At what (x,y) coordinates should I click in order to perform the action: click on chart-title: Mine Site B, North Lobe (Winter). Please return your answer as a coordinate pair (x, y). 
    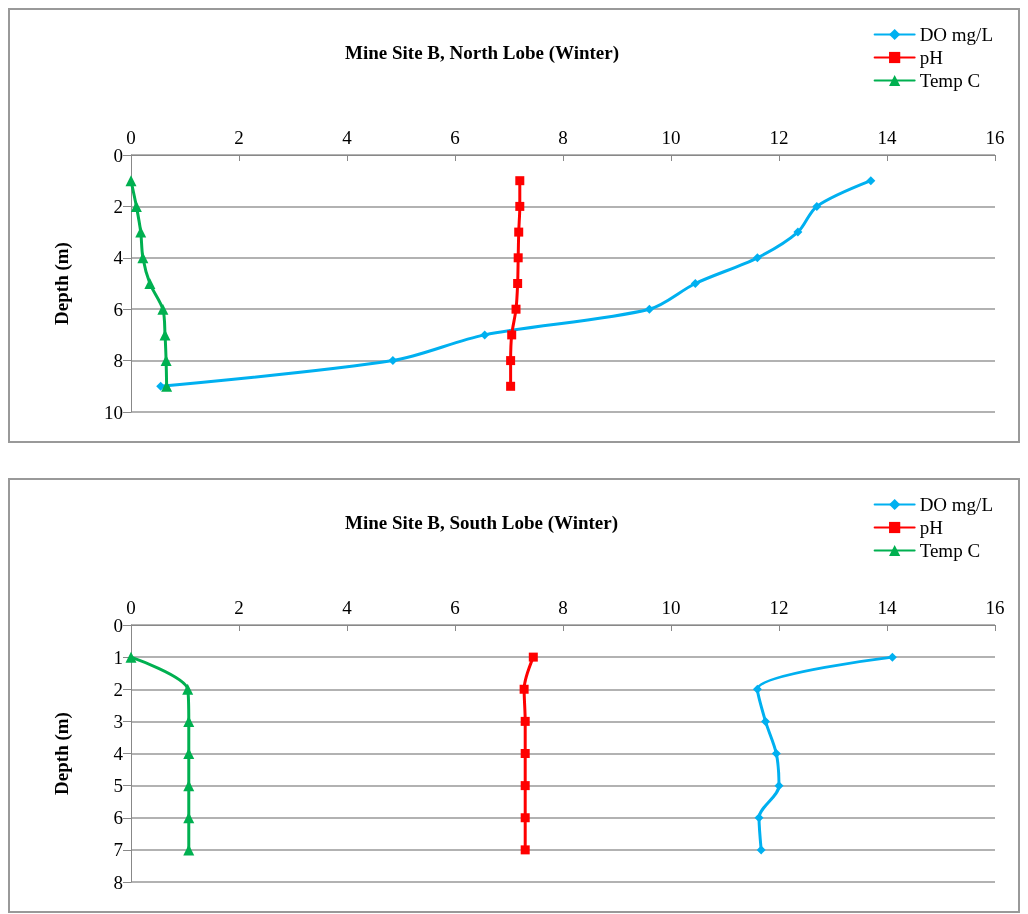
    Looking at the image, I should click on (482, 53).